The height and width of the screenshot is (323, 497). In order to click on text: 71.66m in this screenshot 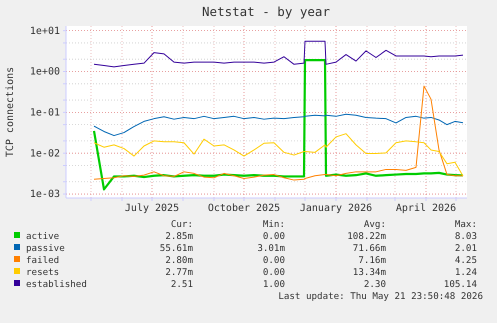, I will do `click(369, 248)`.